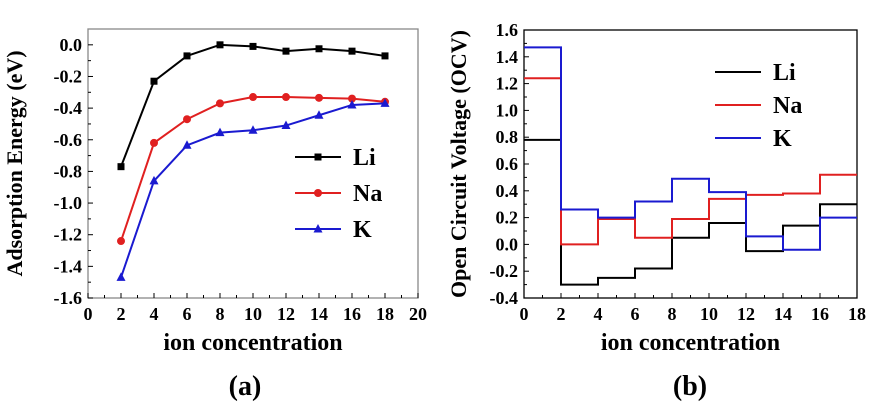 The image size is (878, 419). I want to click on series-k: K, so click(253, 189).